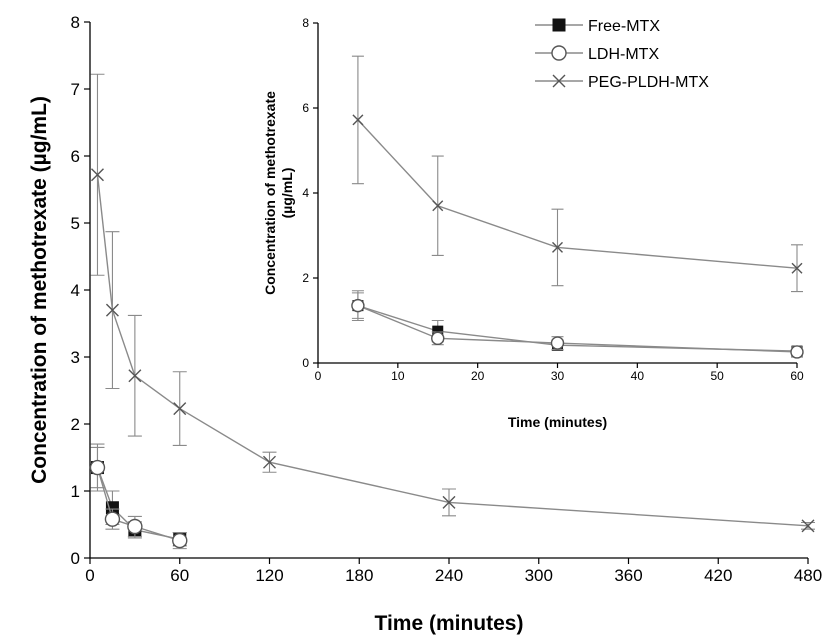 The image size is (833, 637). I want to click on main-x-tick-label: 60, so click(179, 575).